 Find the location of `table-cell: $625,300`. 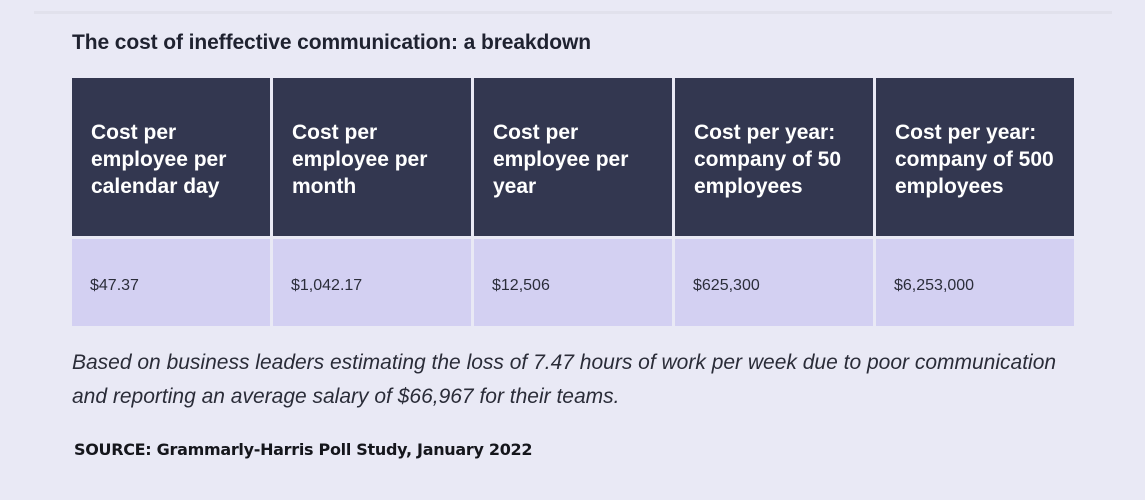

table-cell: $625,300 is located at coordinates (774, 282).